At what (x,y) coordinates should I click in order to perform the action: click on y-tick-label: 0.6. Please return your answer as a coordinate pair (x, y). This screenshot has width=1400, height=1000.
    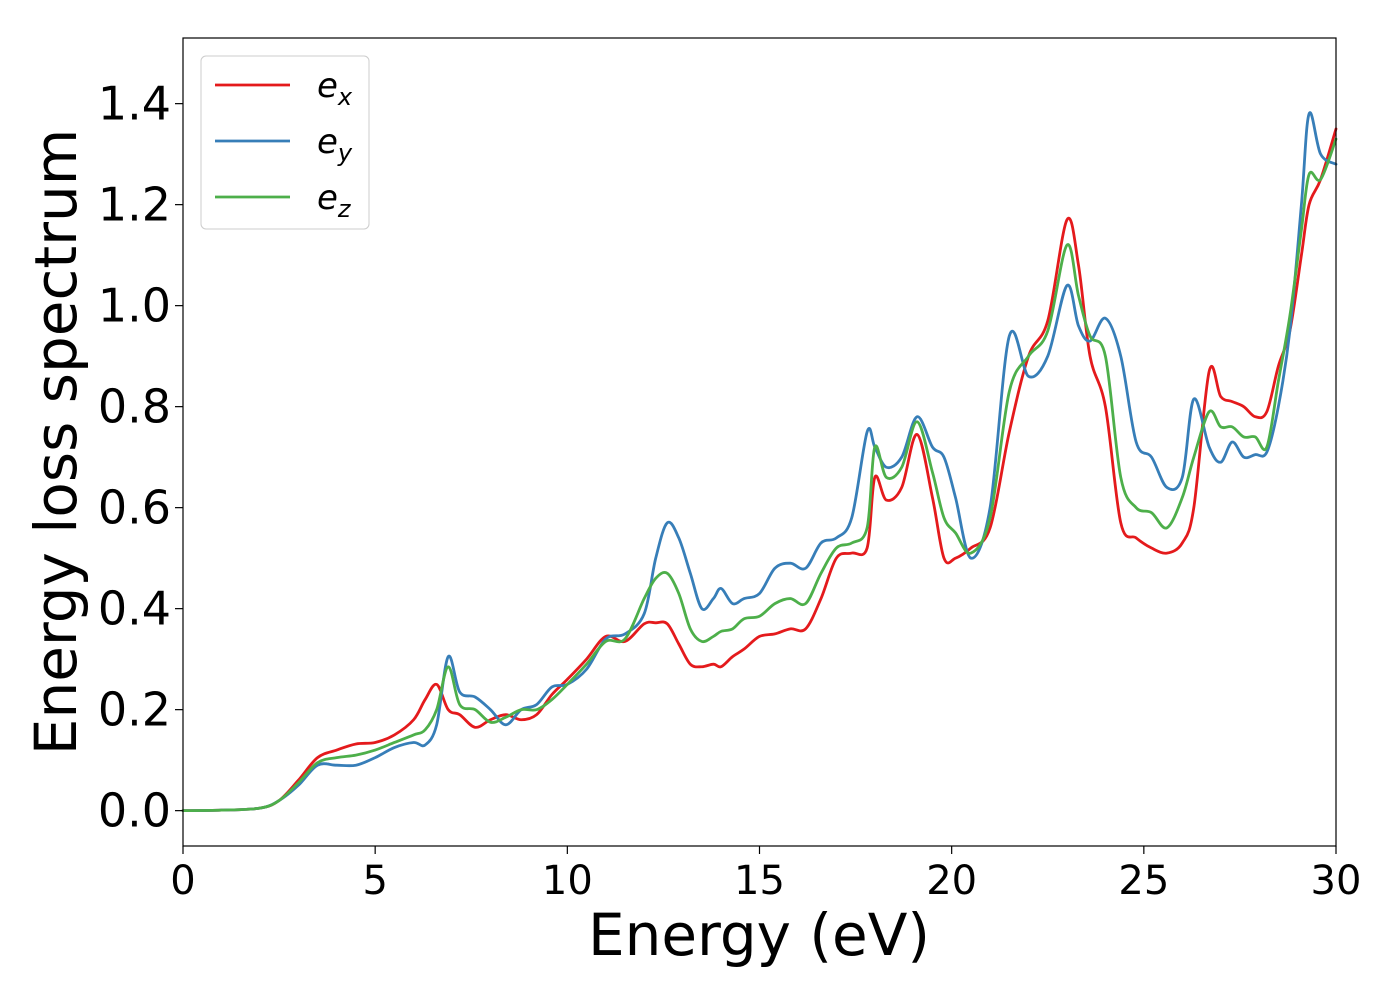
    Looking at the image, I should click on (134, 508).